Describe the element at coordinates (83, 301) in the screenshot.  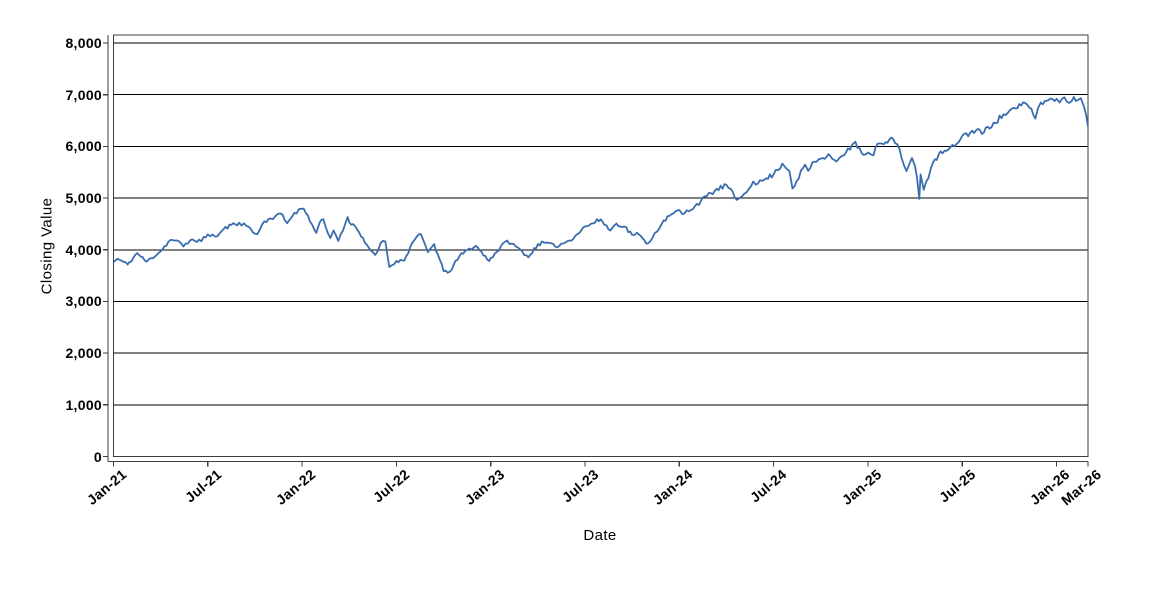
I see `y-tick-label-3000: 3,000` at that location.